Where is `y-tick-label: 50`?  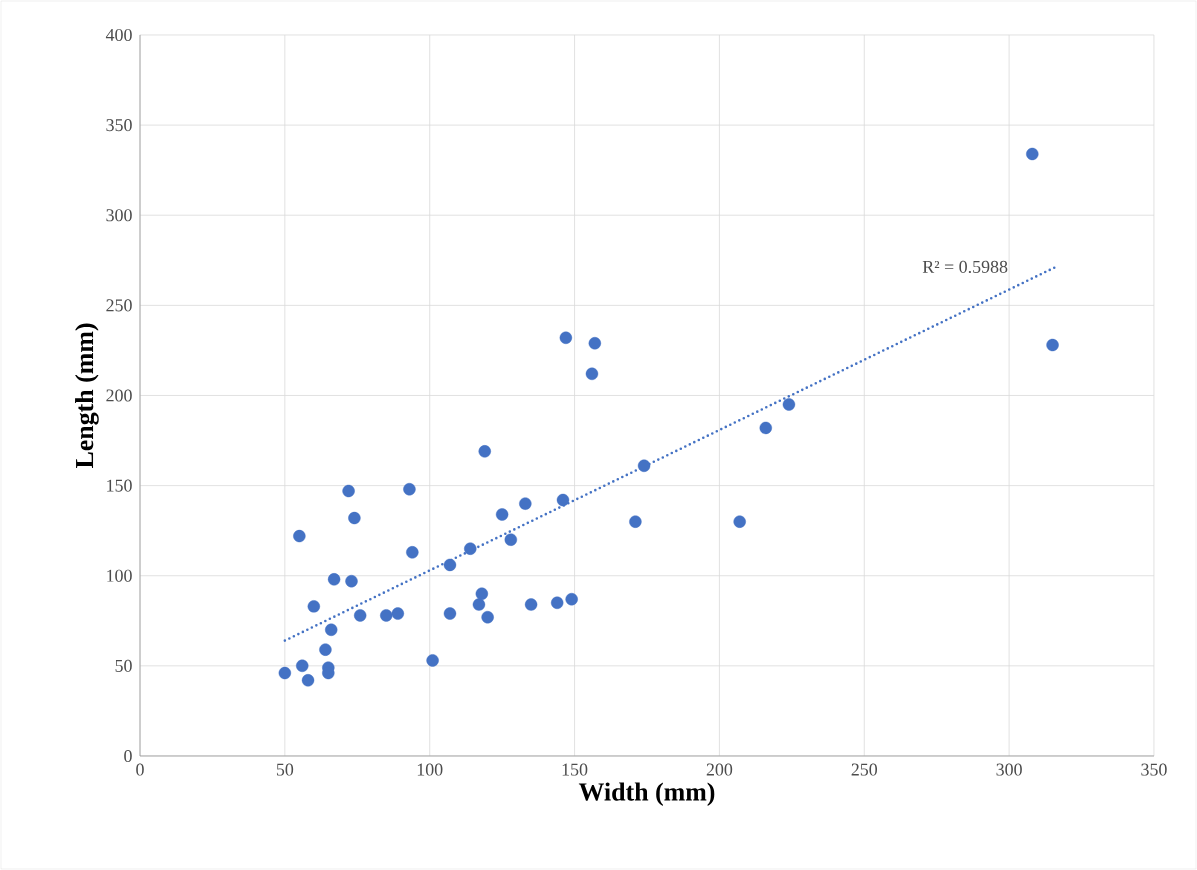 y-tick-label: 50 is located at coordinates (123, 665).